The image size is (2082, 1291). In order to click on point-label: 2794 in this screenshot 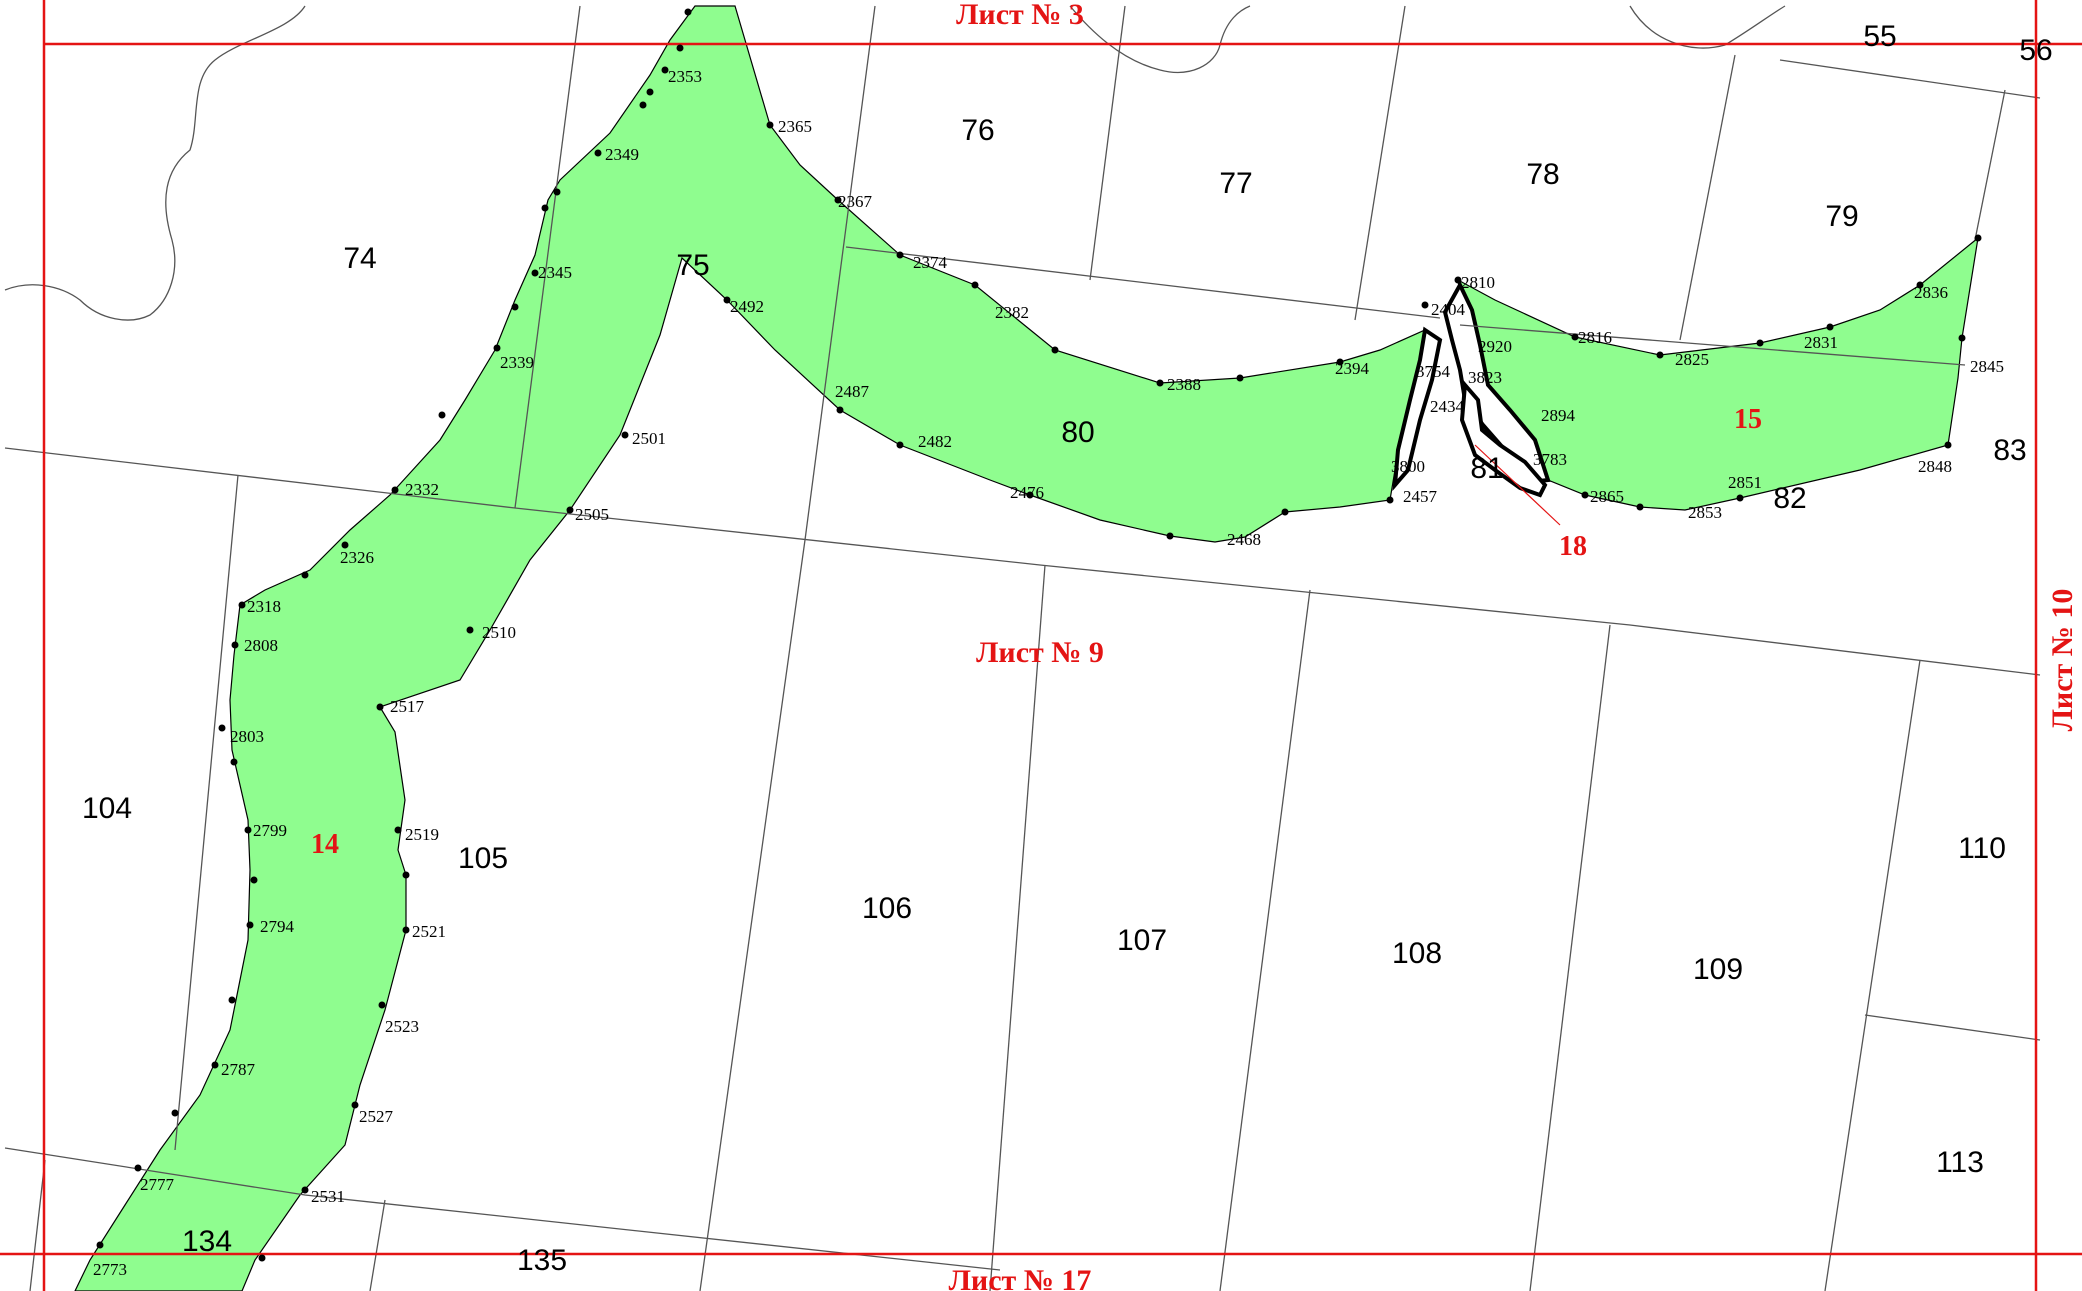, I will do `click(277, 926)`.